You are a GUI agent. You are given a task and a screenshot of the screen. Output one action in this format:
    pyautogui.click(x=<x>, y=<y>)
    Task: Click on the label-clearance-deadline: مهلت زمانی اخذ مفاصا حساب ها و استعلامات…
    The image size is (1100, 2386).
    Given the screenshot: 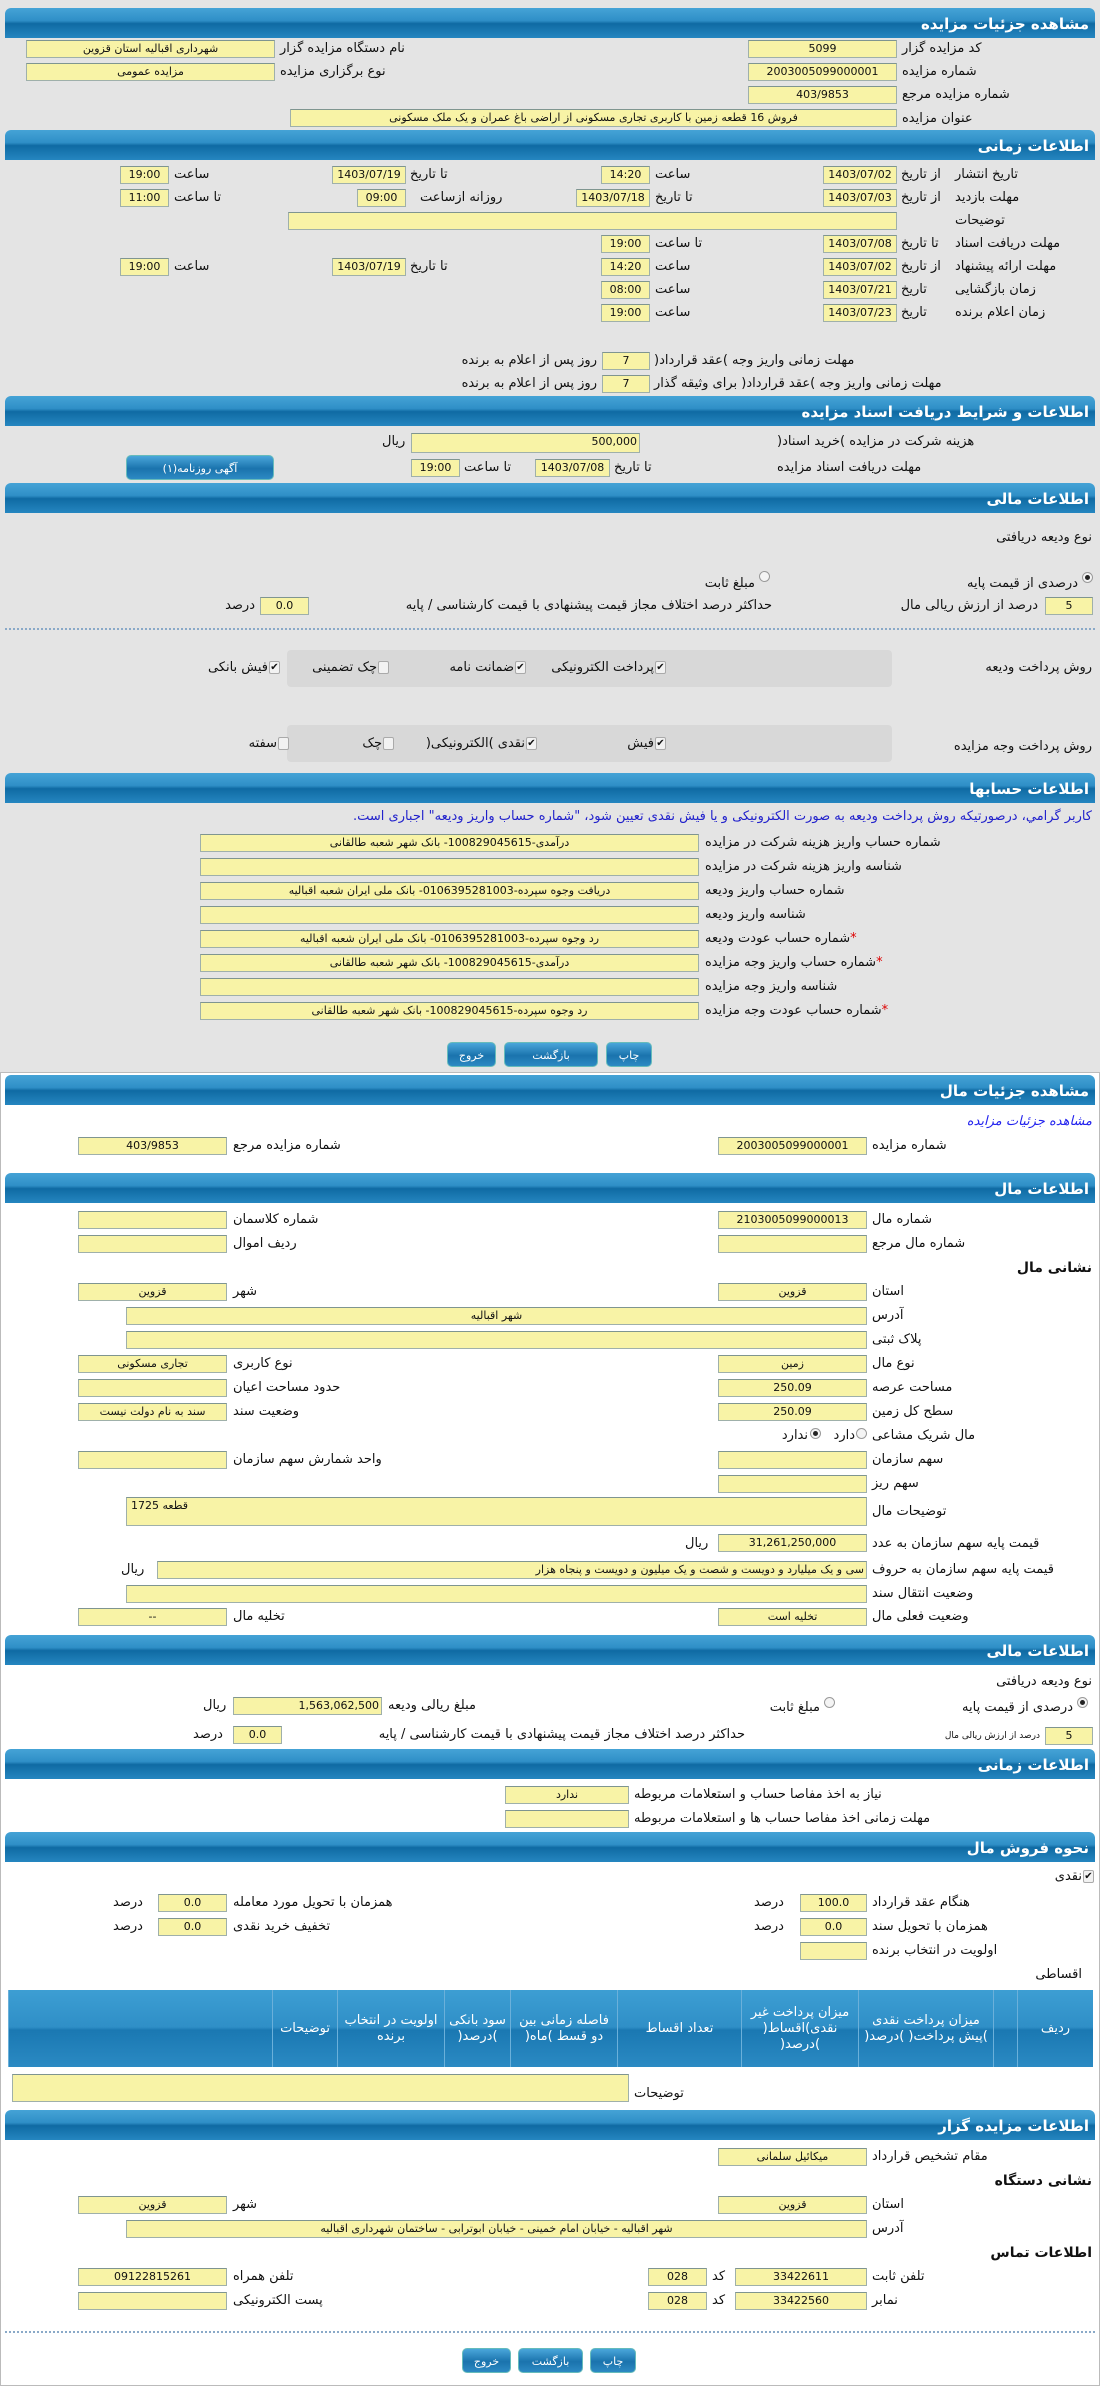 What is the action you would take?
    pyautogui.click(x=782, y=1818)
    